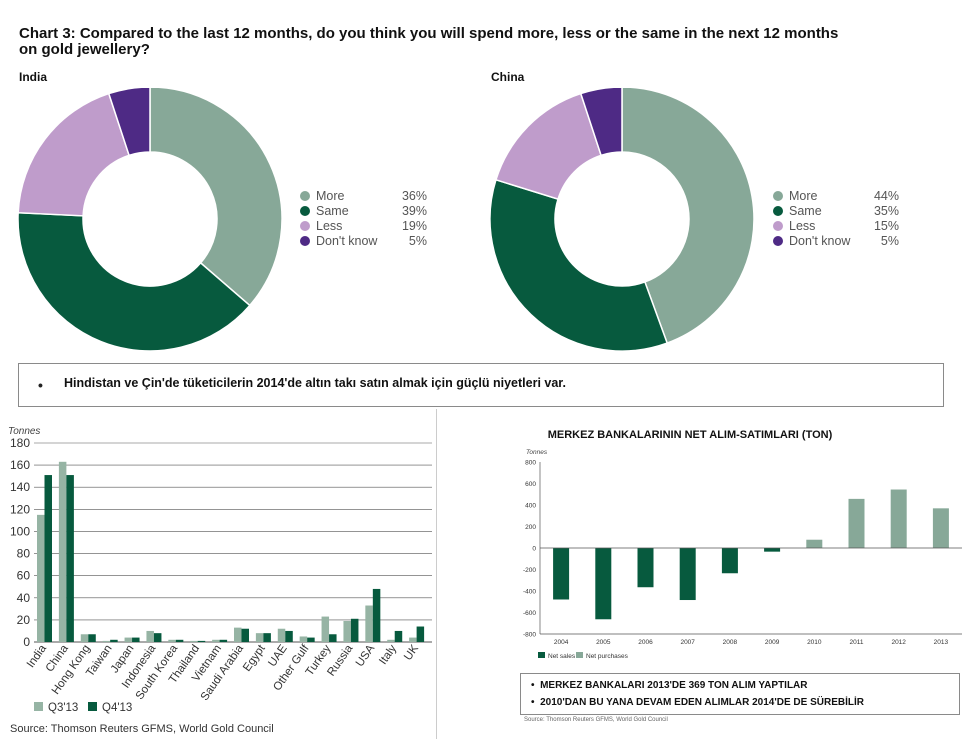 This screenshot has height=739, width=979. What do you see at coordinates (24, 576) in the screenshot?
I see `y-tick-label: 60` at bounding box center [24, 576].